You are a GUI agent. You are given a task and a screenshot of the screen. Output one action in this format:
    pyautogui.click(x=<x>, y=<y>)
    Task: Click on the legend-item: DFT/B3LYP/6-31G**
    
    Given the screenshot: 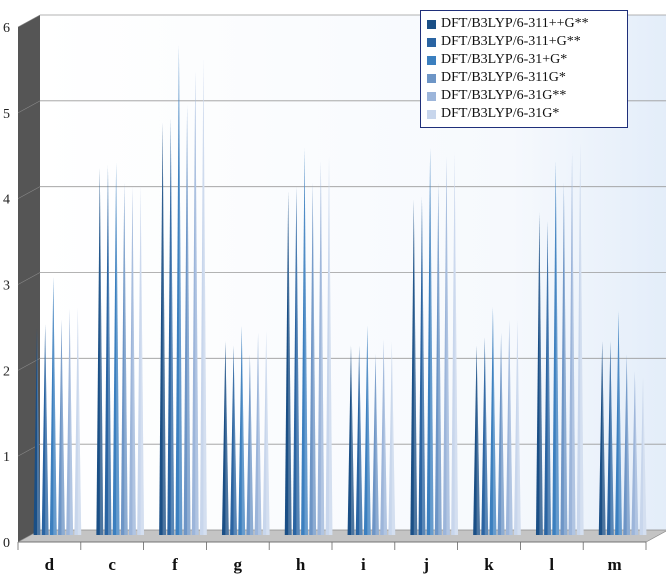 What is the action you would take?
    pyautogui.click(x=524, y=96)
    